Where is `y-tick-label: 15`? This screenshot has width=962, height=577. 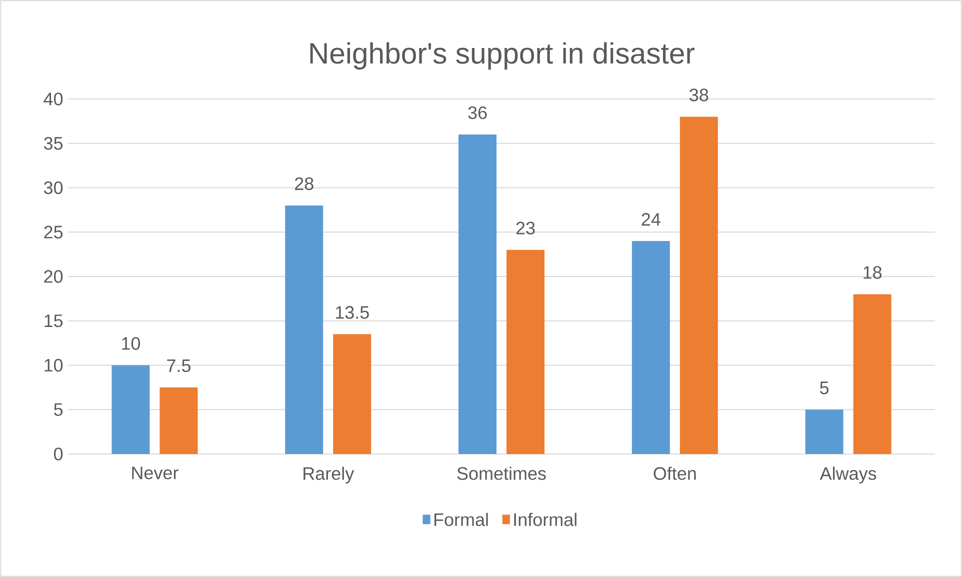
y-tick-label: 15 is located at coordinates (53, 321).